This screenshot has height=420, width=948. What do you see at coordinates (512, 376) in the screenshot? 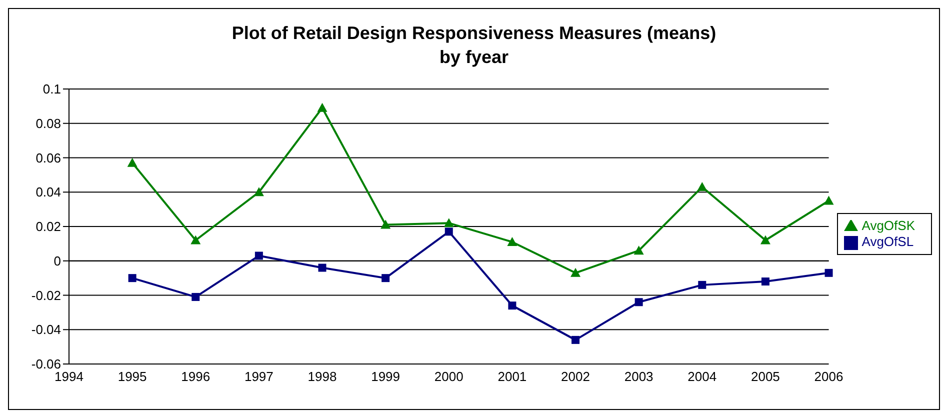
I see `x-tick-label: 2001` at bounding box center [512, 376].